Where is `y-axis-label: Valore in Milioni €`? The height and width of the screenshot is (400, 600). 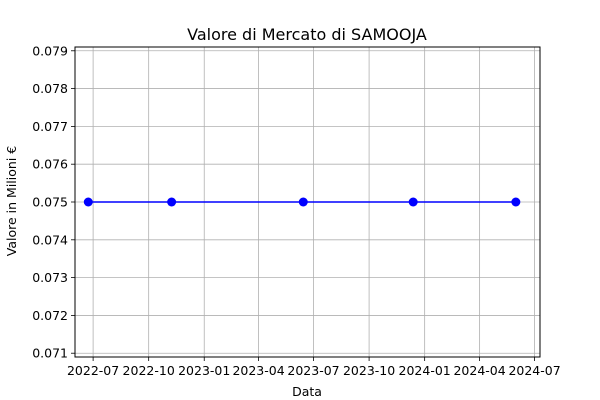
y-axis-label: Valore in Milioni € is located at coordinates (11, 201).